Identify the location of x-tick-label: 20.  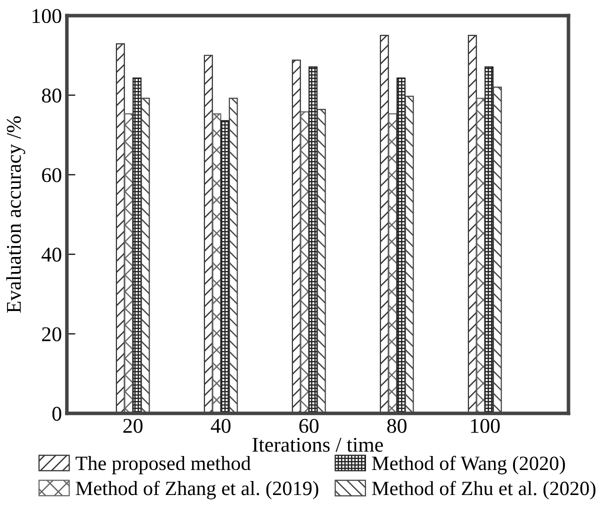
(132, 425).